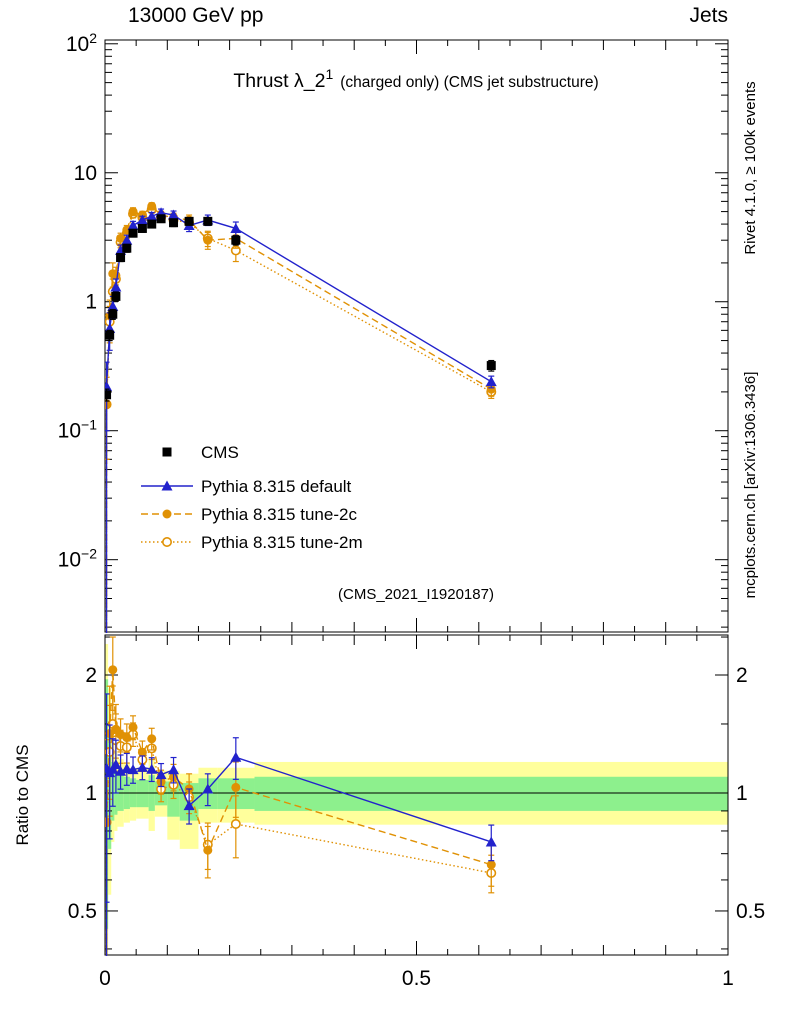  I want to click on plot-title-observable: Thrust λ_2, so click(279, 81).